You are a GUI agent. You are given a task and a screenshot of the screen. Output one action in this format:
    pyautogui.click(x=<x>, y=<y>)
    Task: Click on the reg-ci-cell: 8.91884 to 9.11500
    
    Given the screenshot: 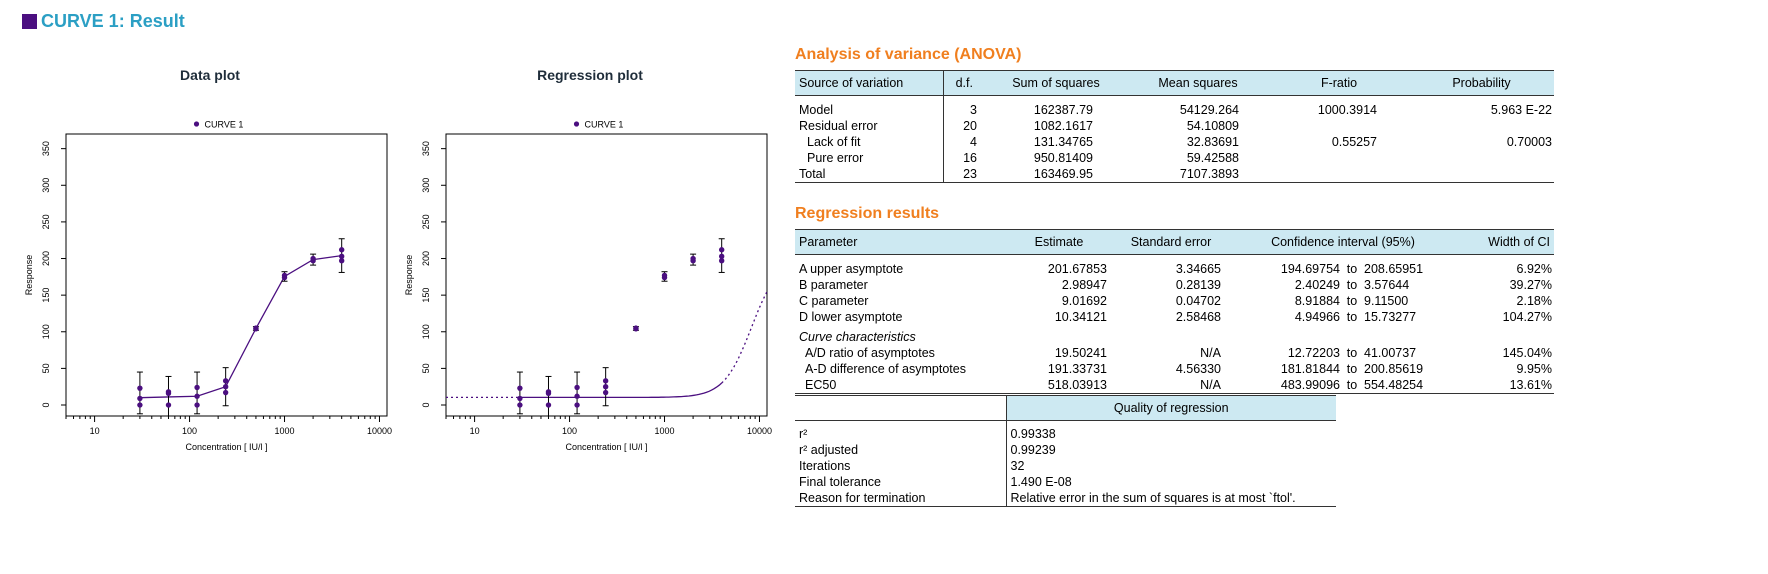 What is the action you would take?
    pyautogui.click(x=1343, y=301)
    